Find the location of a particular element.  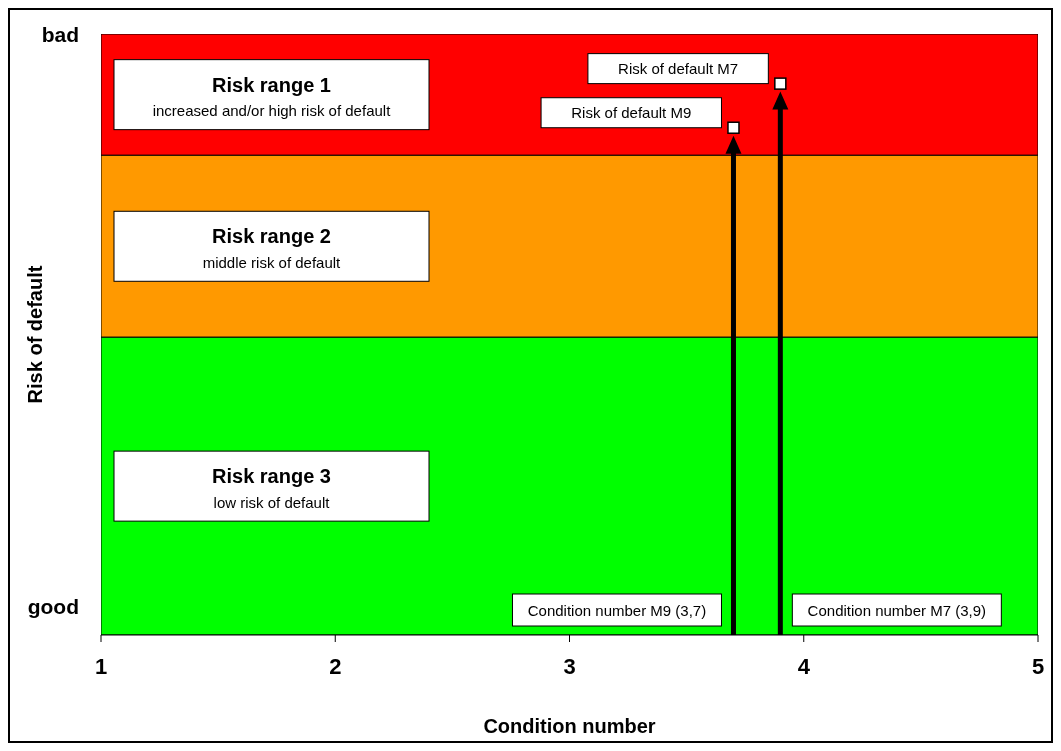

y-axis-title: Risk of default is located at coordinates (35, 334).